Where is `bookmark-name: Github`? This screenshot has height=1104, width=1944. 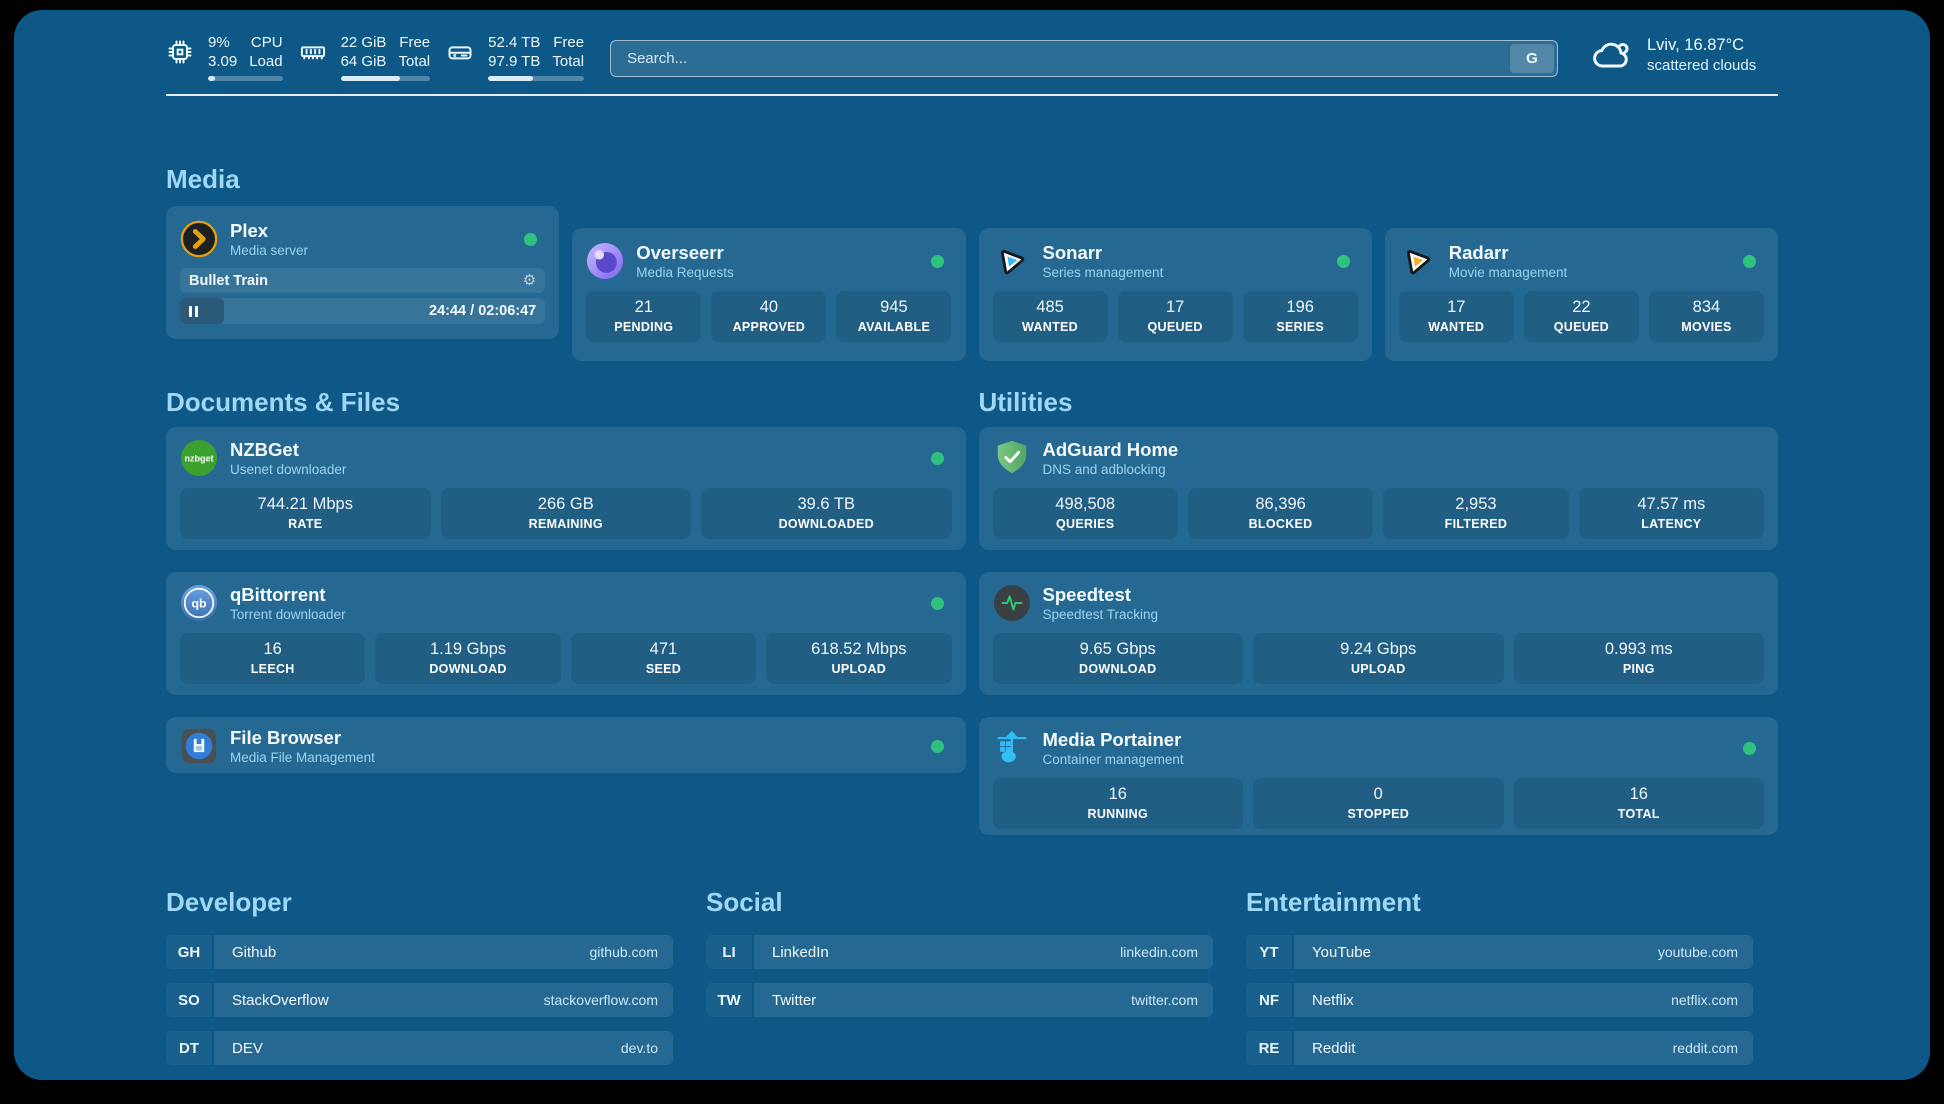
bookmark-name: Github is located at coordinates (254, 952).